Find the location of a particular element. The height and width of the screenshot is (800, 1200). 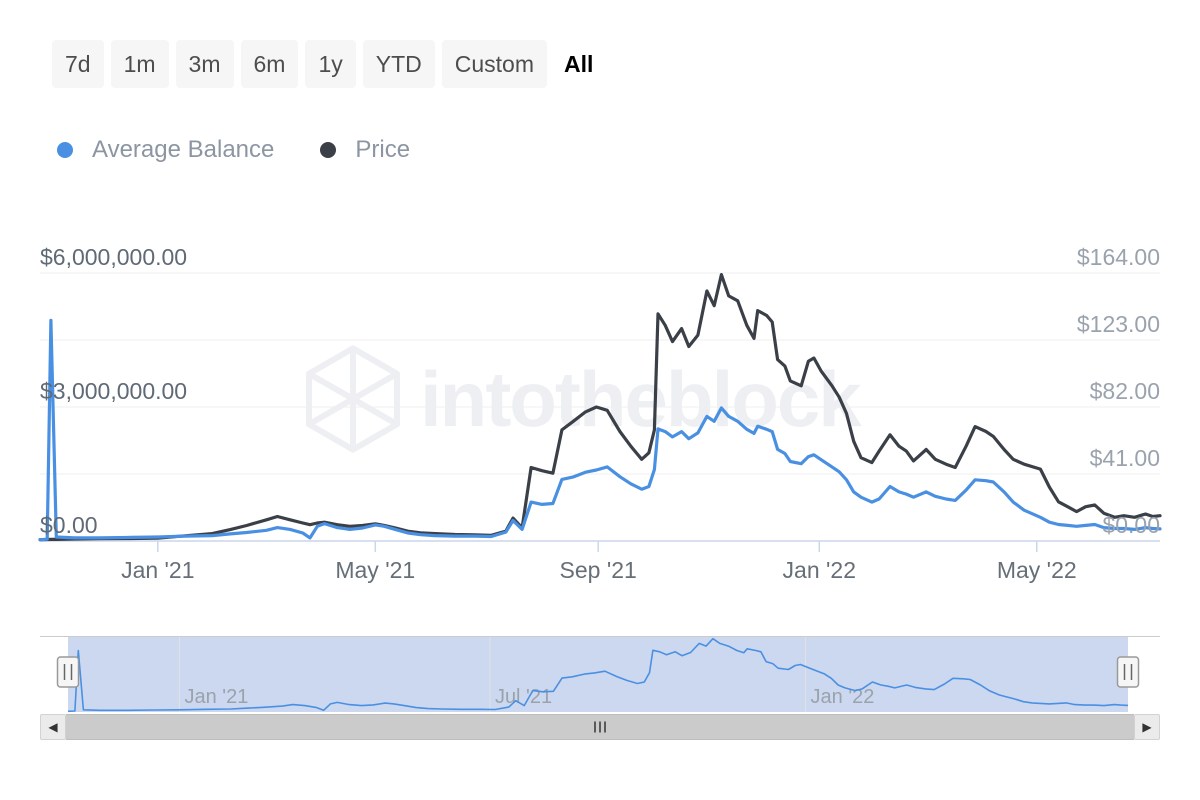

y-axis-right-label: $123.00 is located at coordinates (1118, 324).